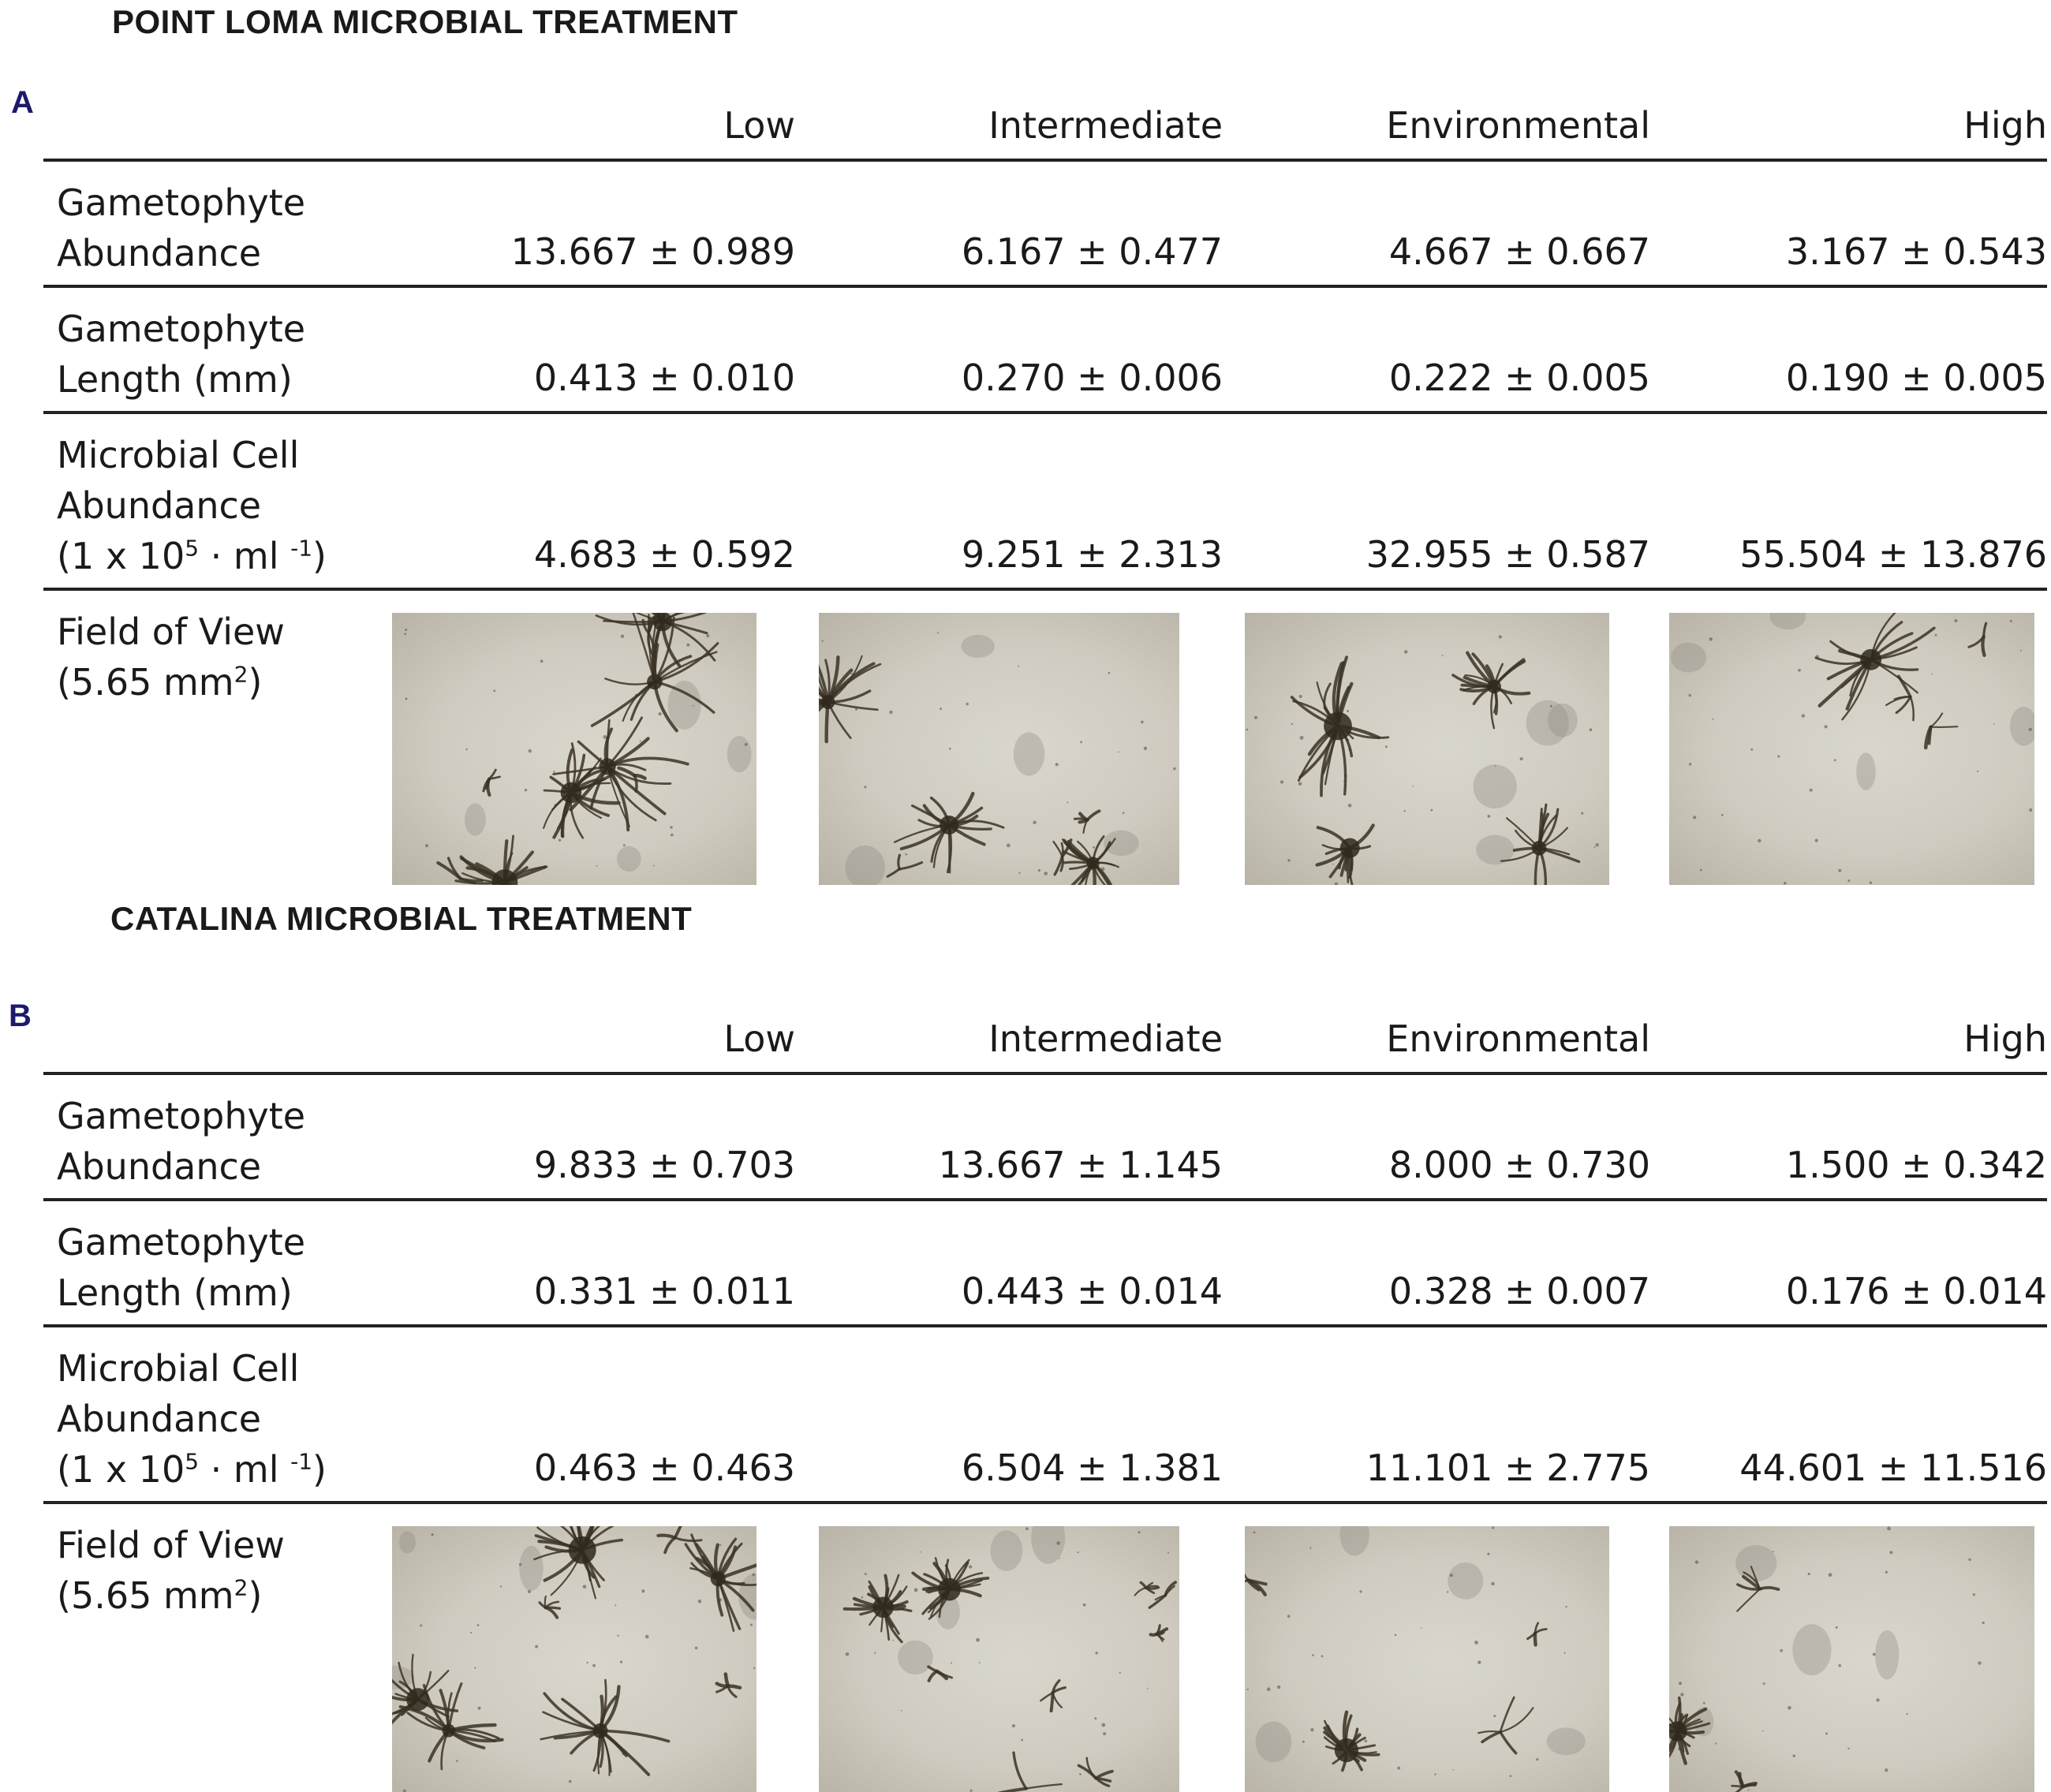 Image resolution: width=2051 pixels, height=1792 pixels. Describe the element at coordinates (652, 251) in the screenshot. I see `table-cell: 13.667 ± 0.989` at that location.